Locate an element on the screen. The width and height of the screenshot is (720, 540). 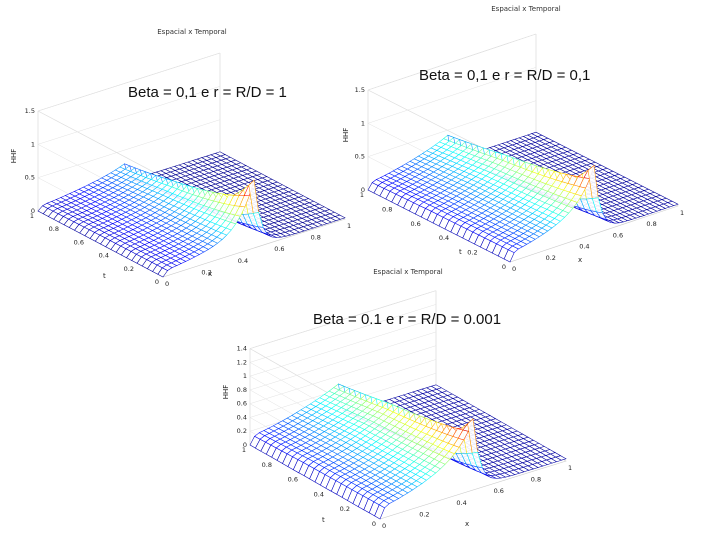
z-tick-label: 0.8 is located at coordinates (242, 390).